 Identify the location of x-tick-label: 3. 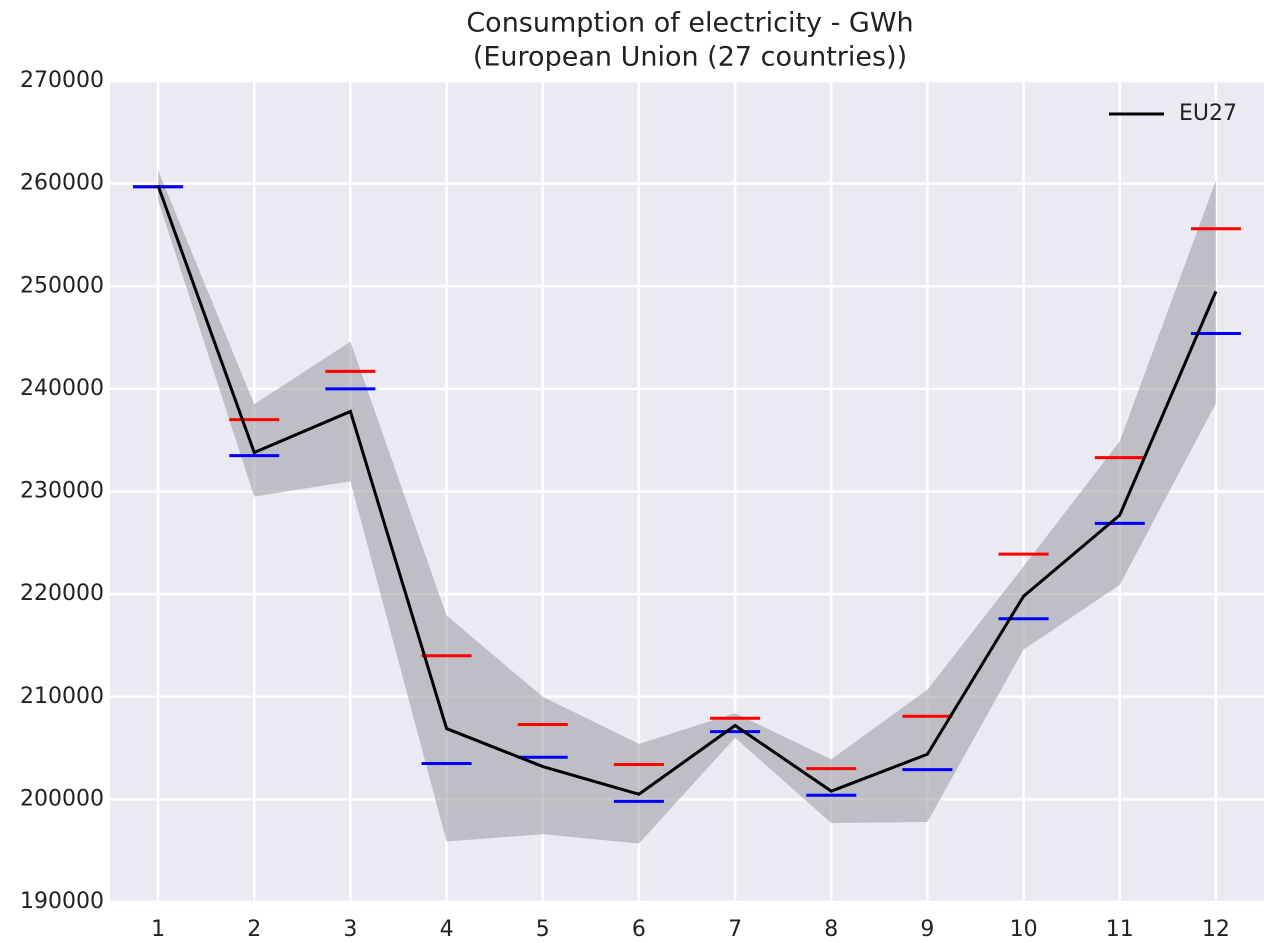
(350, 929).